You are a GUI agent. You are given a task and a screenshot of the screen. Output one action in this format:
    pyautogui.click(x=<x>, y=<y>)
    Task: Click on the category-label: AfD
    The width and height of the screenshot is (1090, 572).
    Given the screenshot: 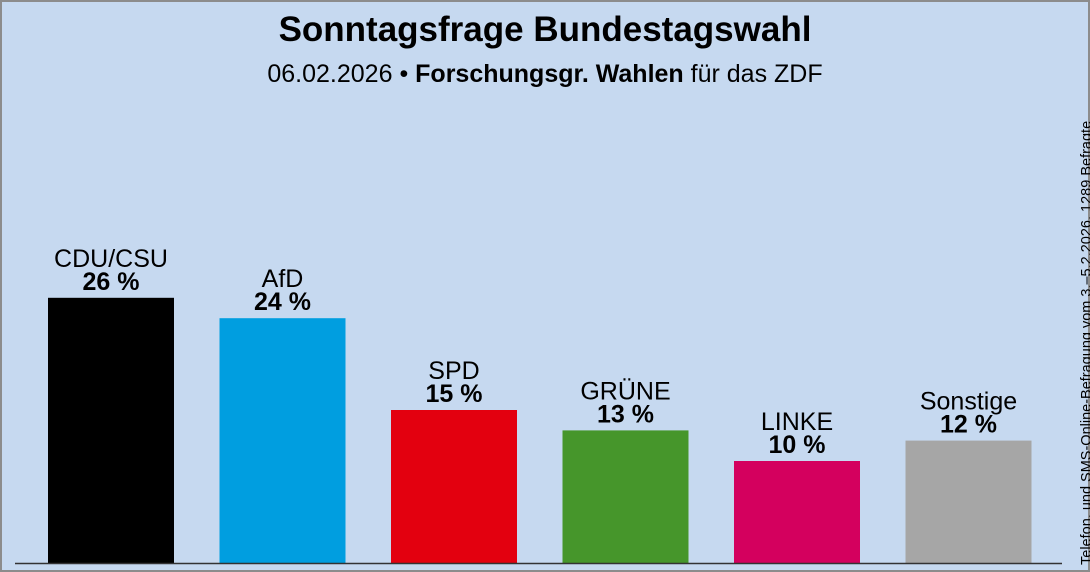 What is the action you would take?
    pyautogui.click(x=283, y=279)
    